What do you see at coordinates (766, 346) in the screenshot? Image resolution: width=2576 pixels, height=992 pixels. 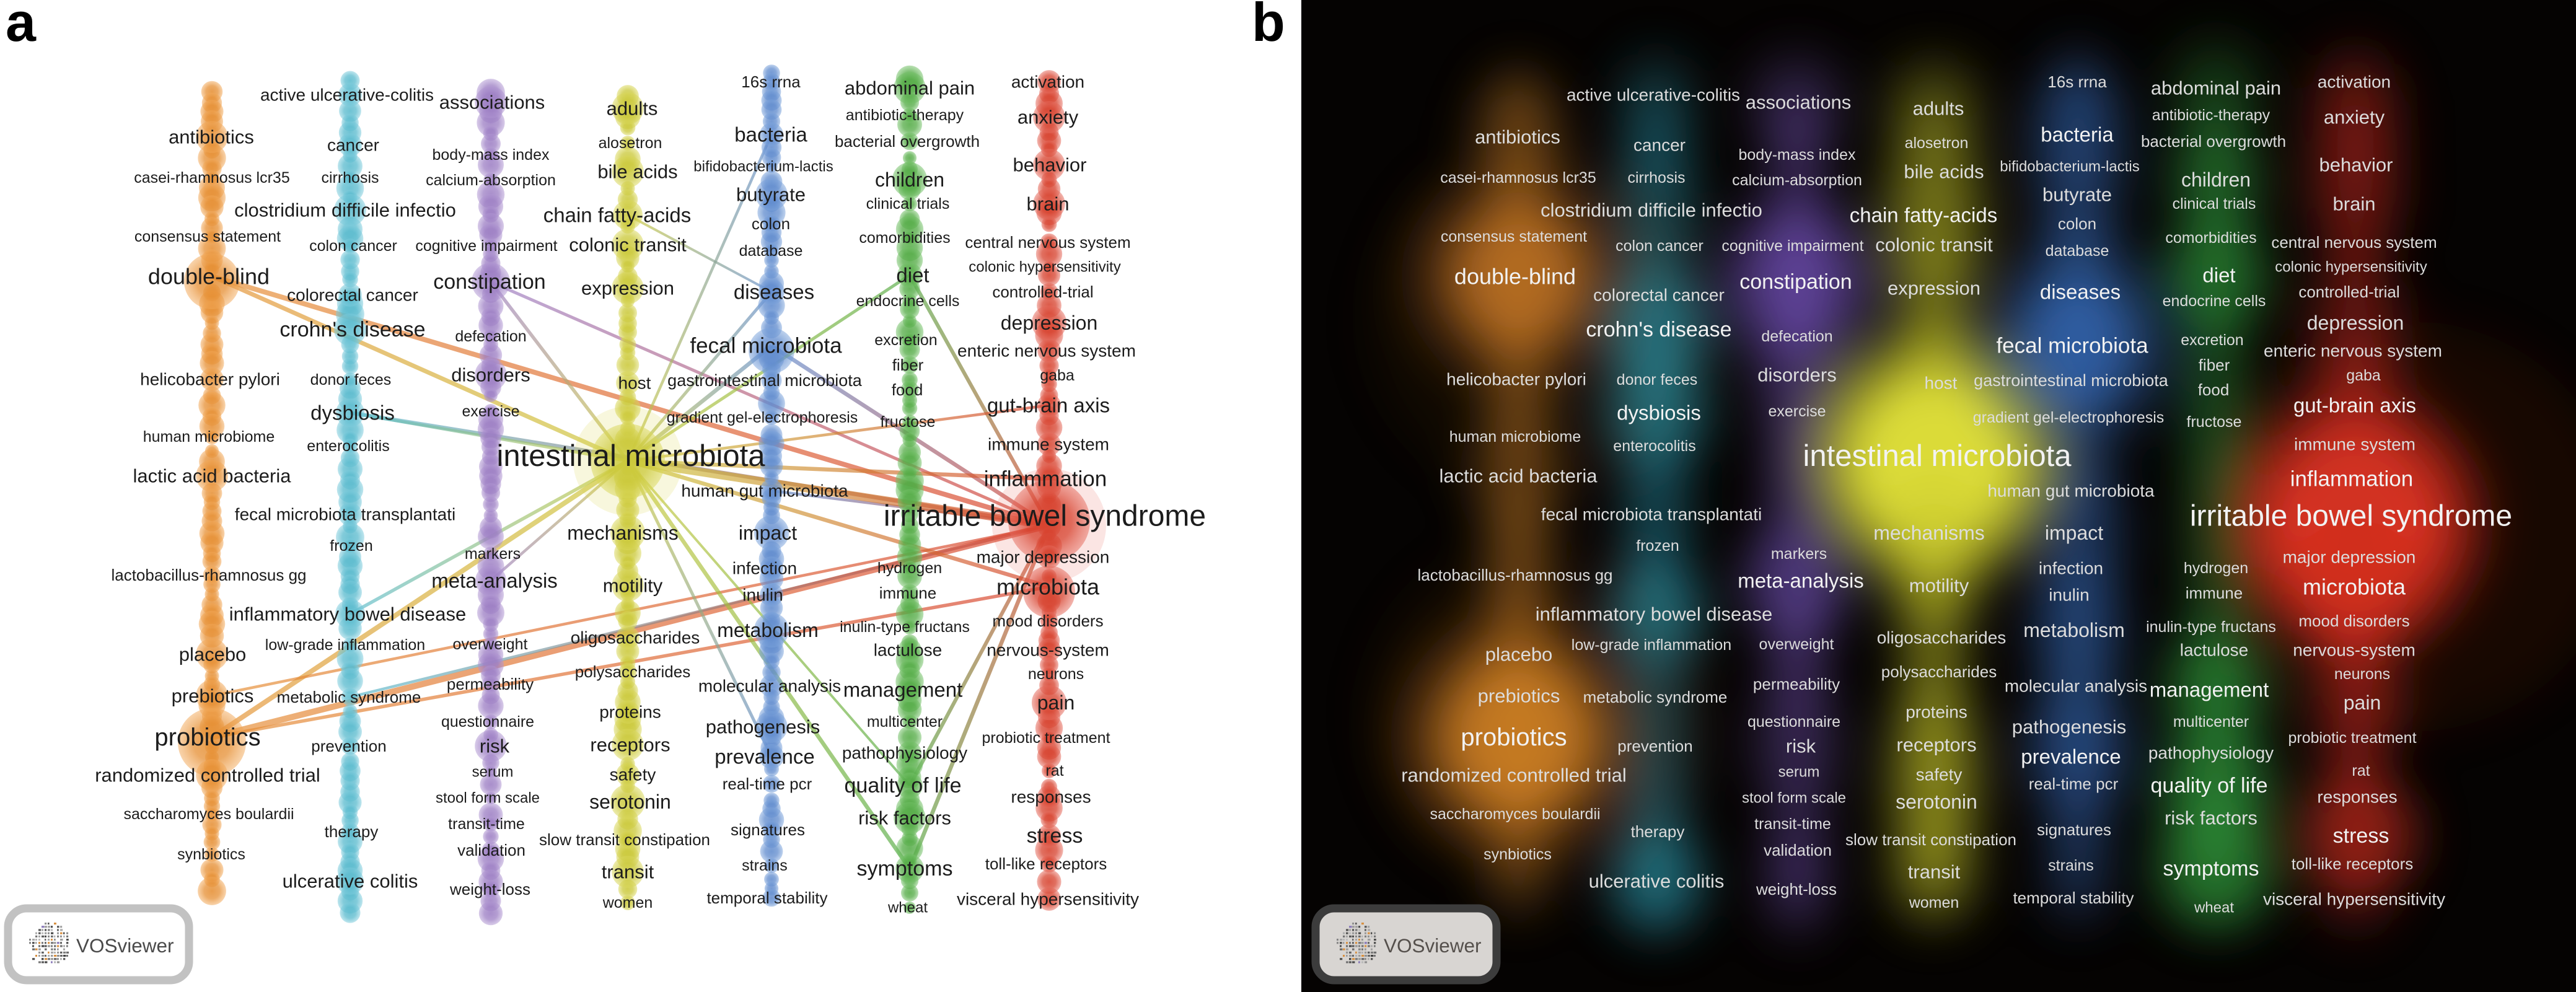 I see `svg-text: fecal microbiota` at bounding box center [766, 346].